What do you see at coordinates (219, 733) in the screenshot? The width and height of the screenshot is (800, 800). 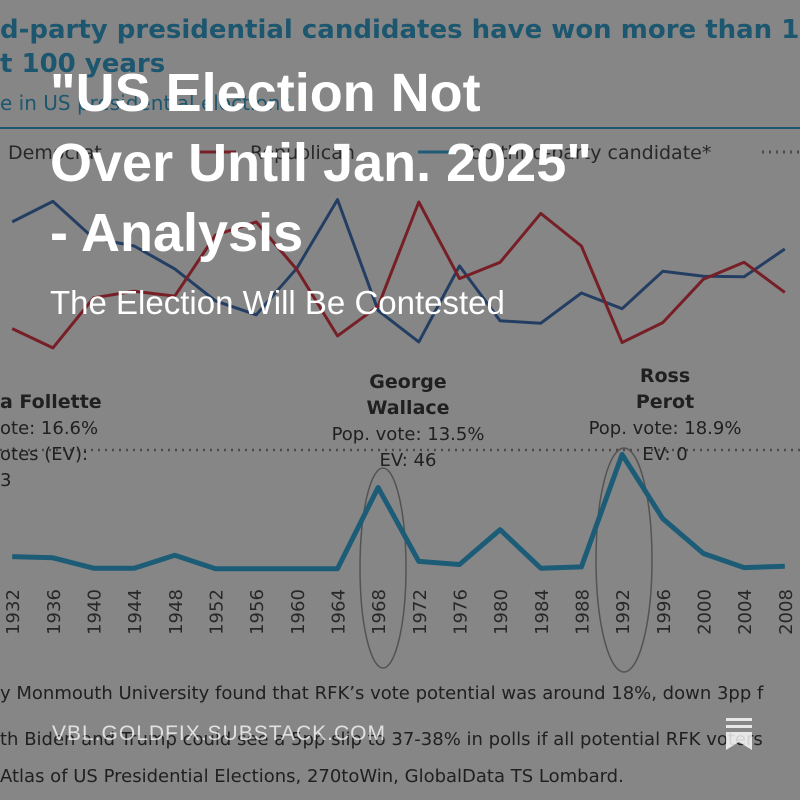 I see `site-name: VBL.GOLDFIX.SUBSTACK.COM` at bounding box center [219, 733].